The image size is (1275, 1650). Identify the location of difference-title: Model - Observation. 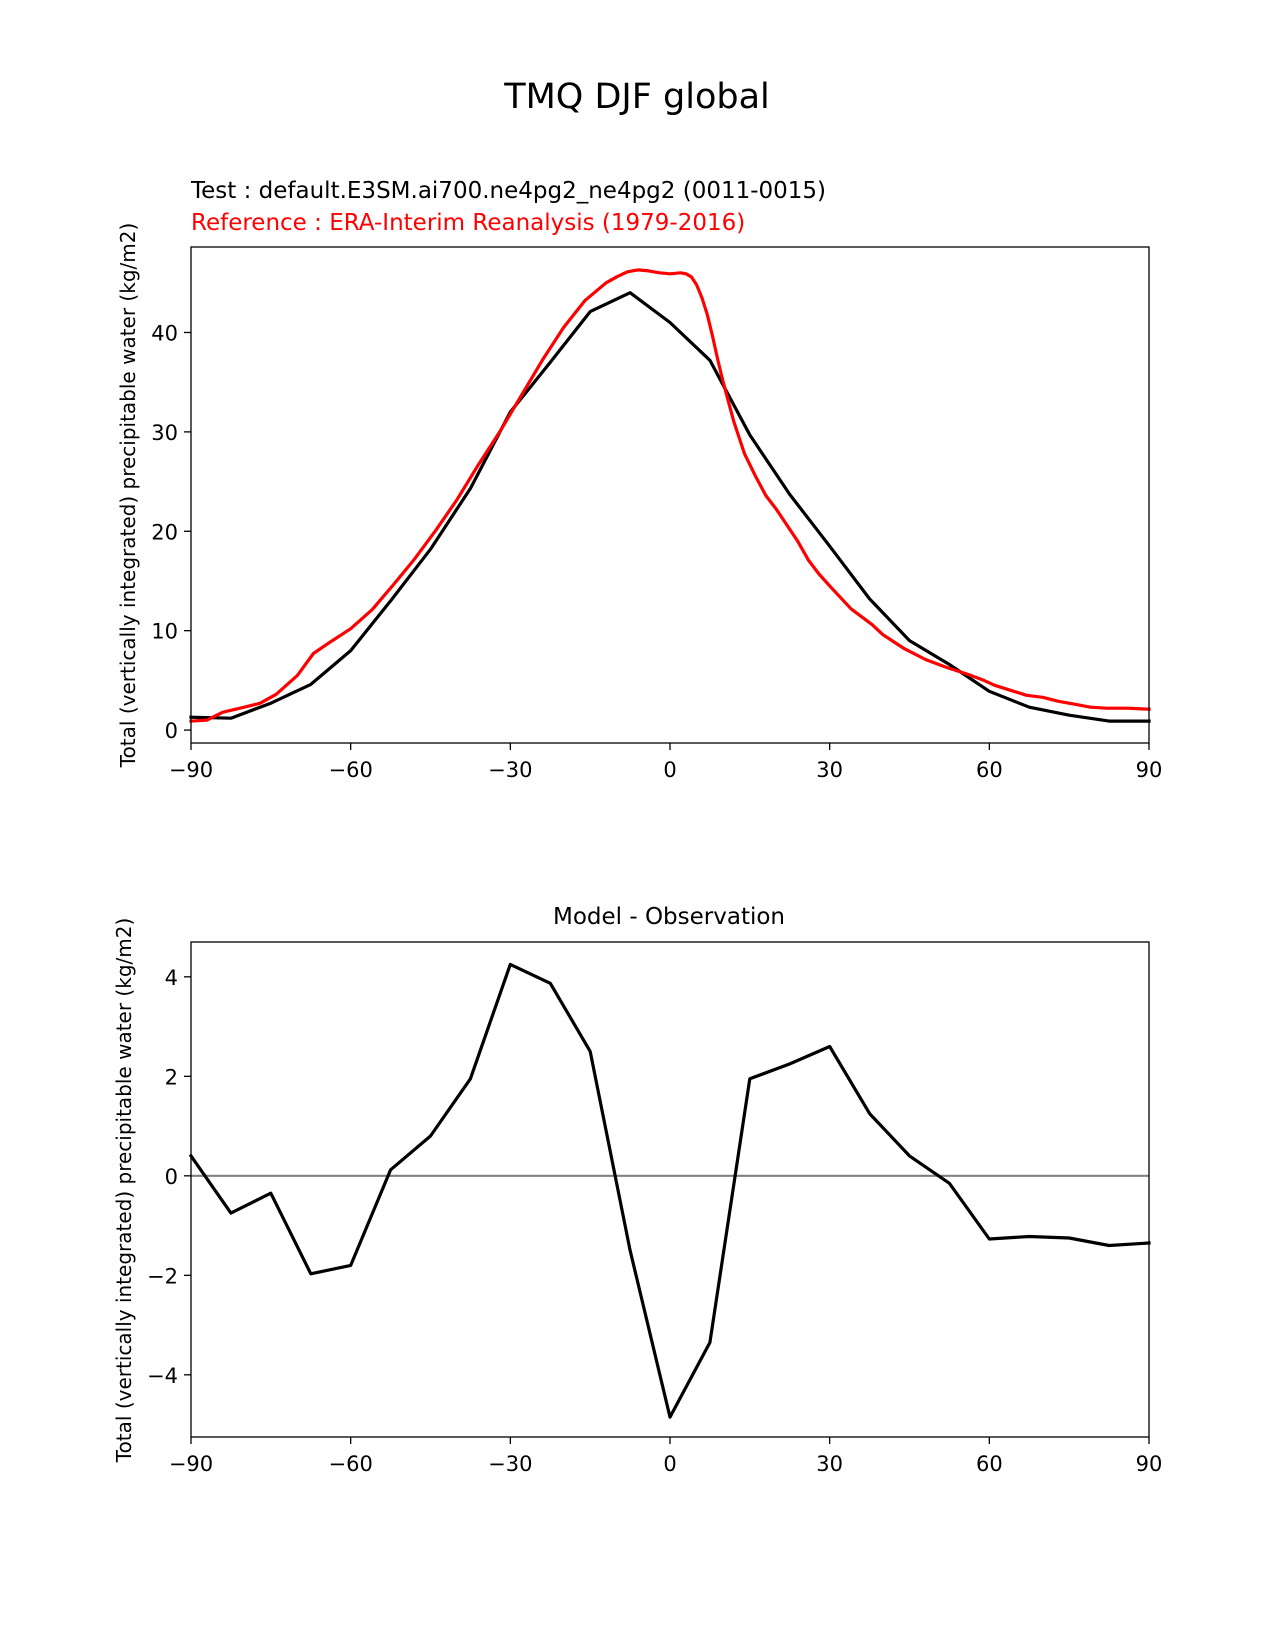
(669, 917).